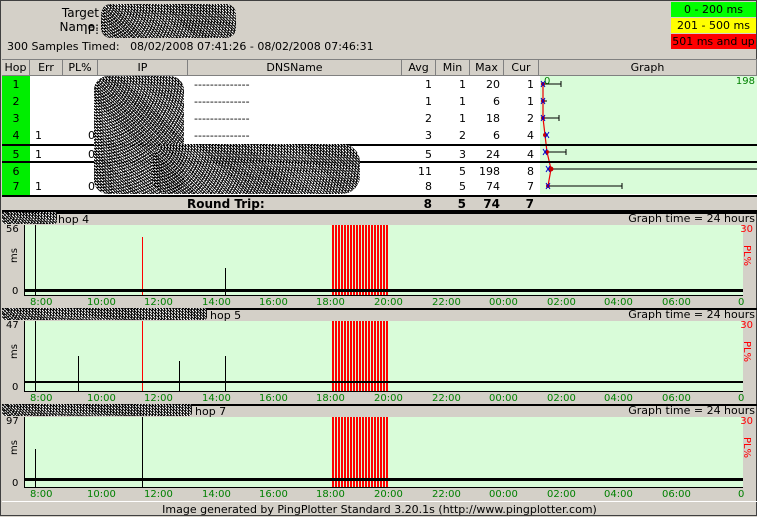  Describe the element at coordinates (226, 204) in the screenshot. I see `round-trip-label: Round Trip:` at that location.